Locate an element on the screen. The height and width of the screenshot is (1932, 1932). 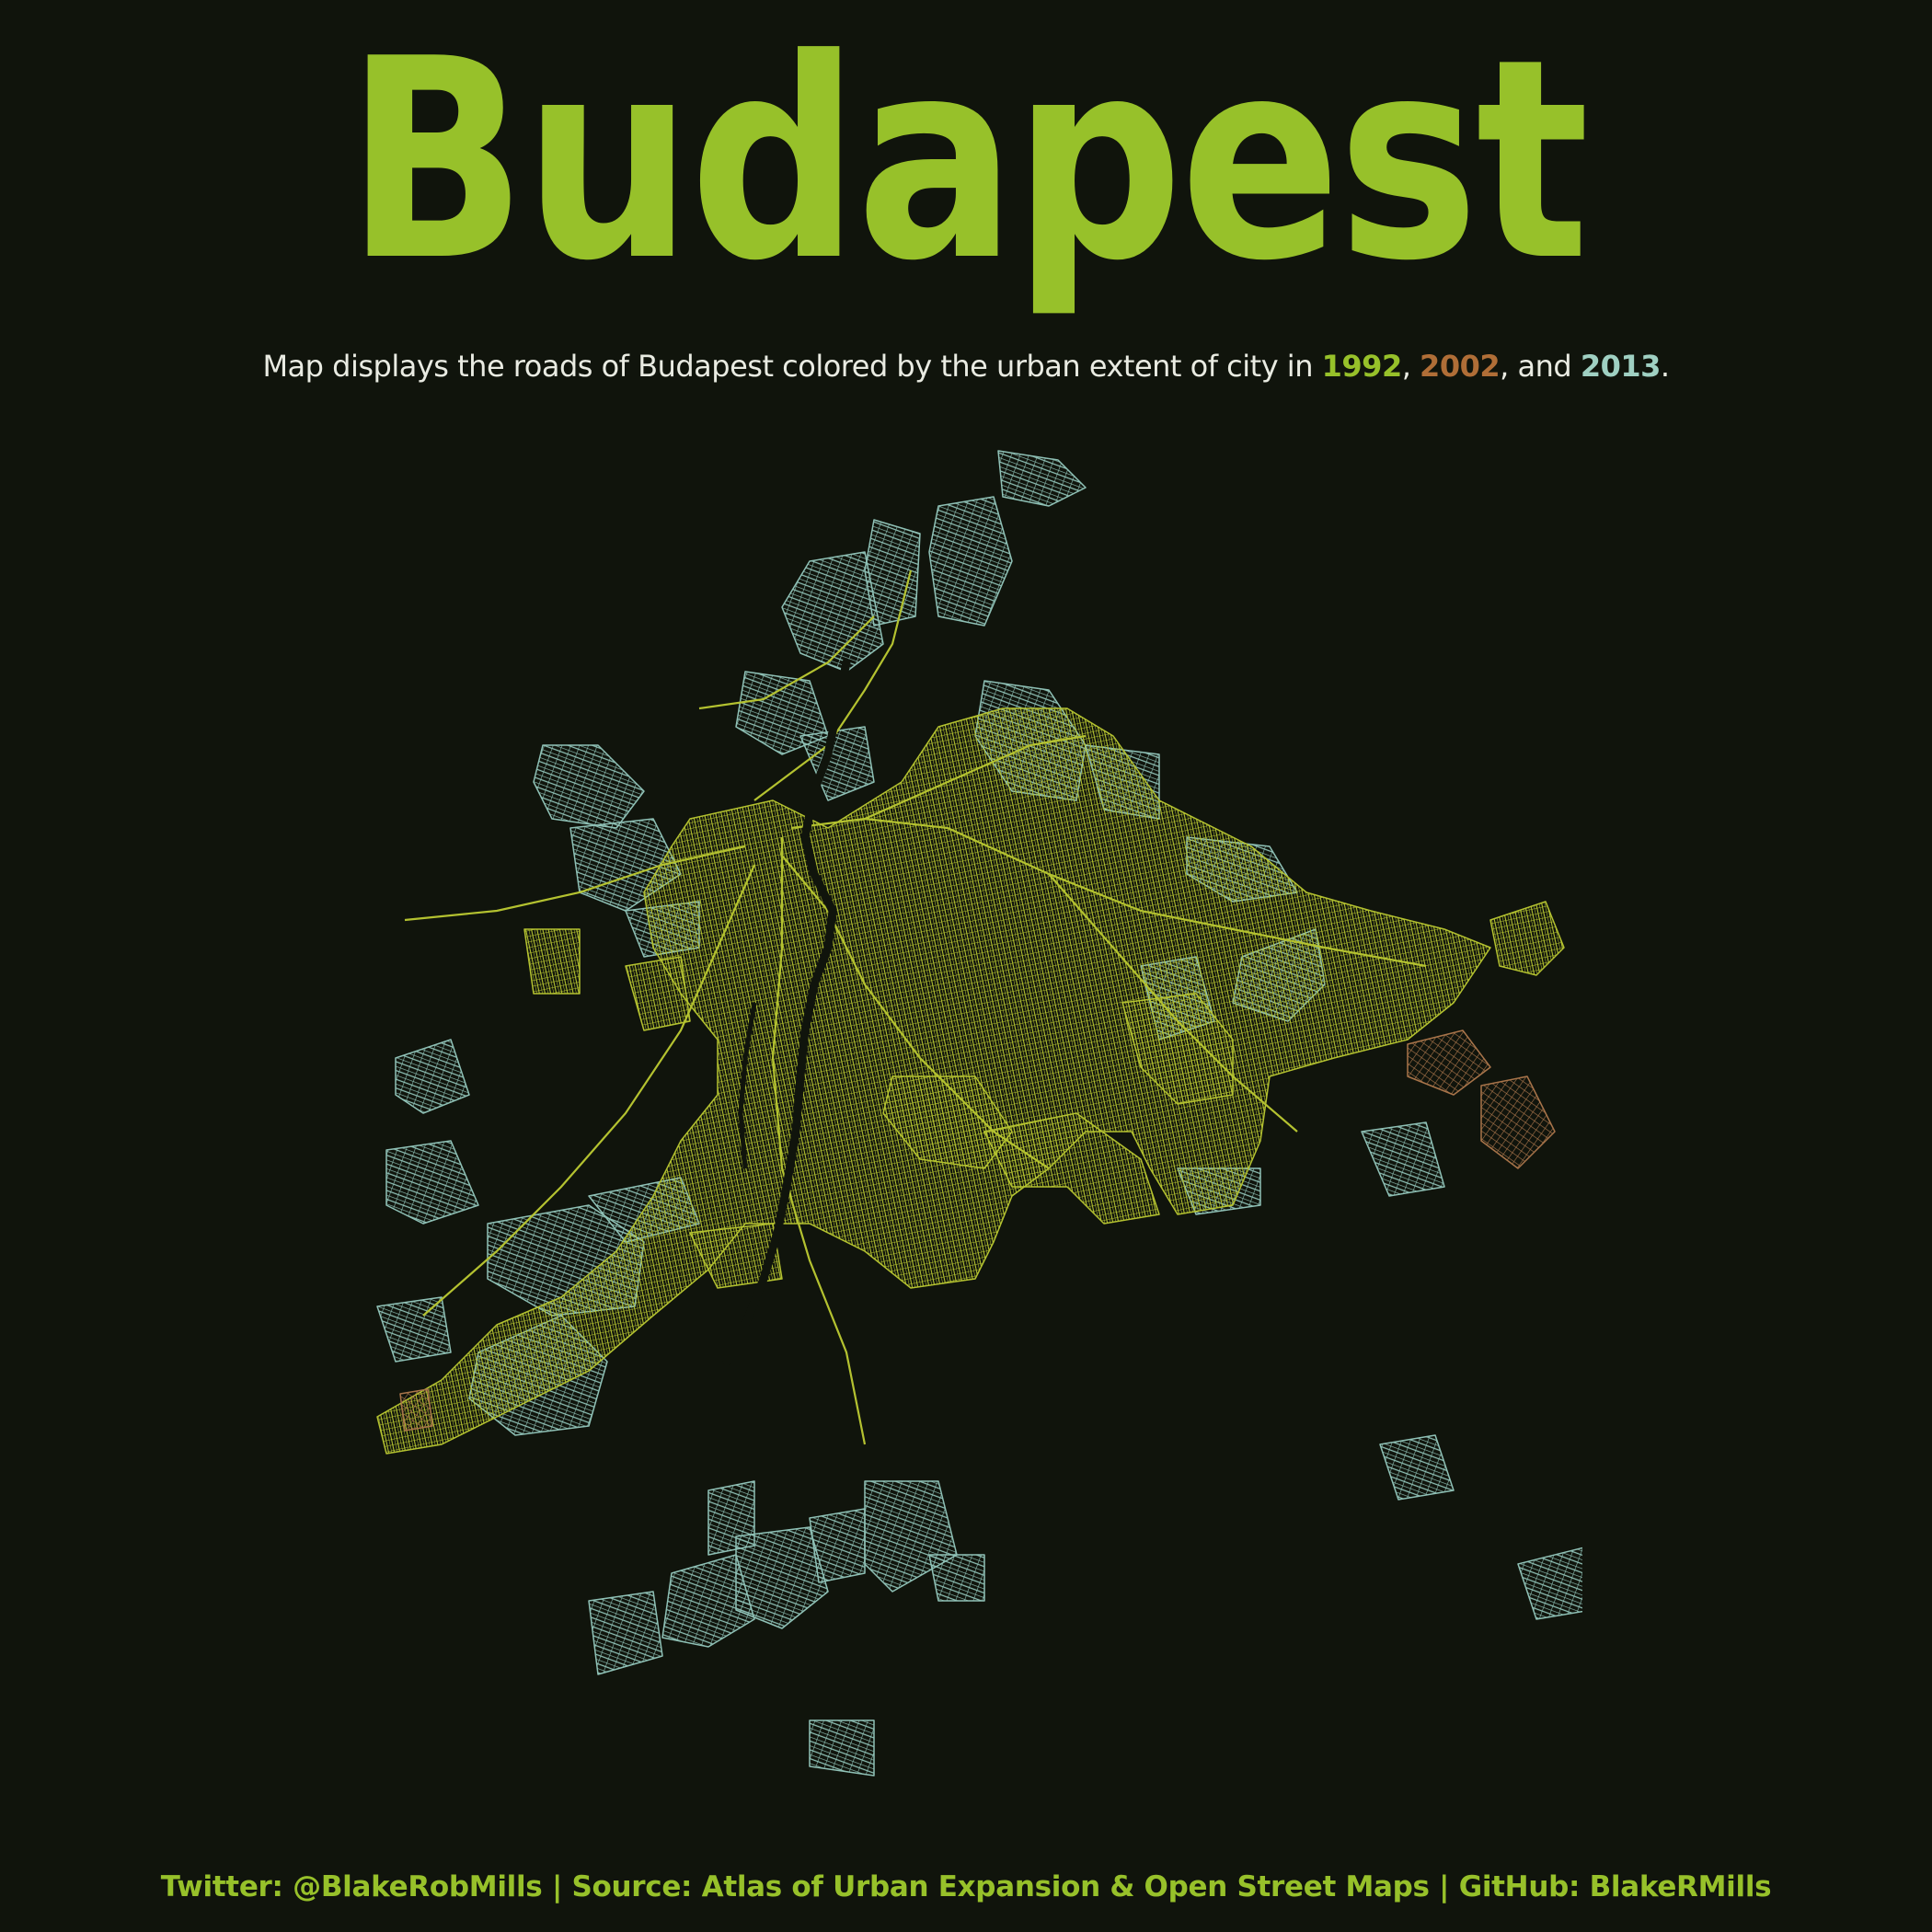
danube-river is located at coordinates (786, 1012).